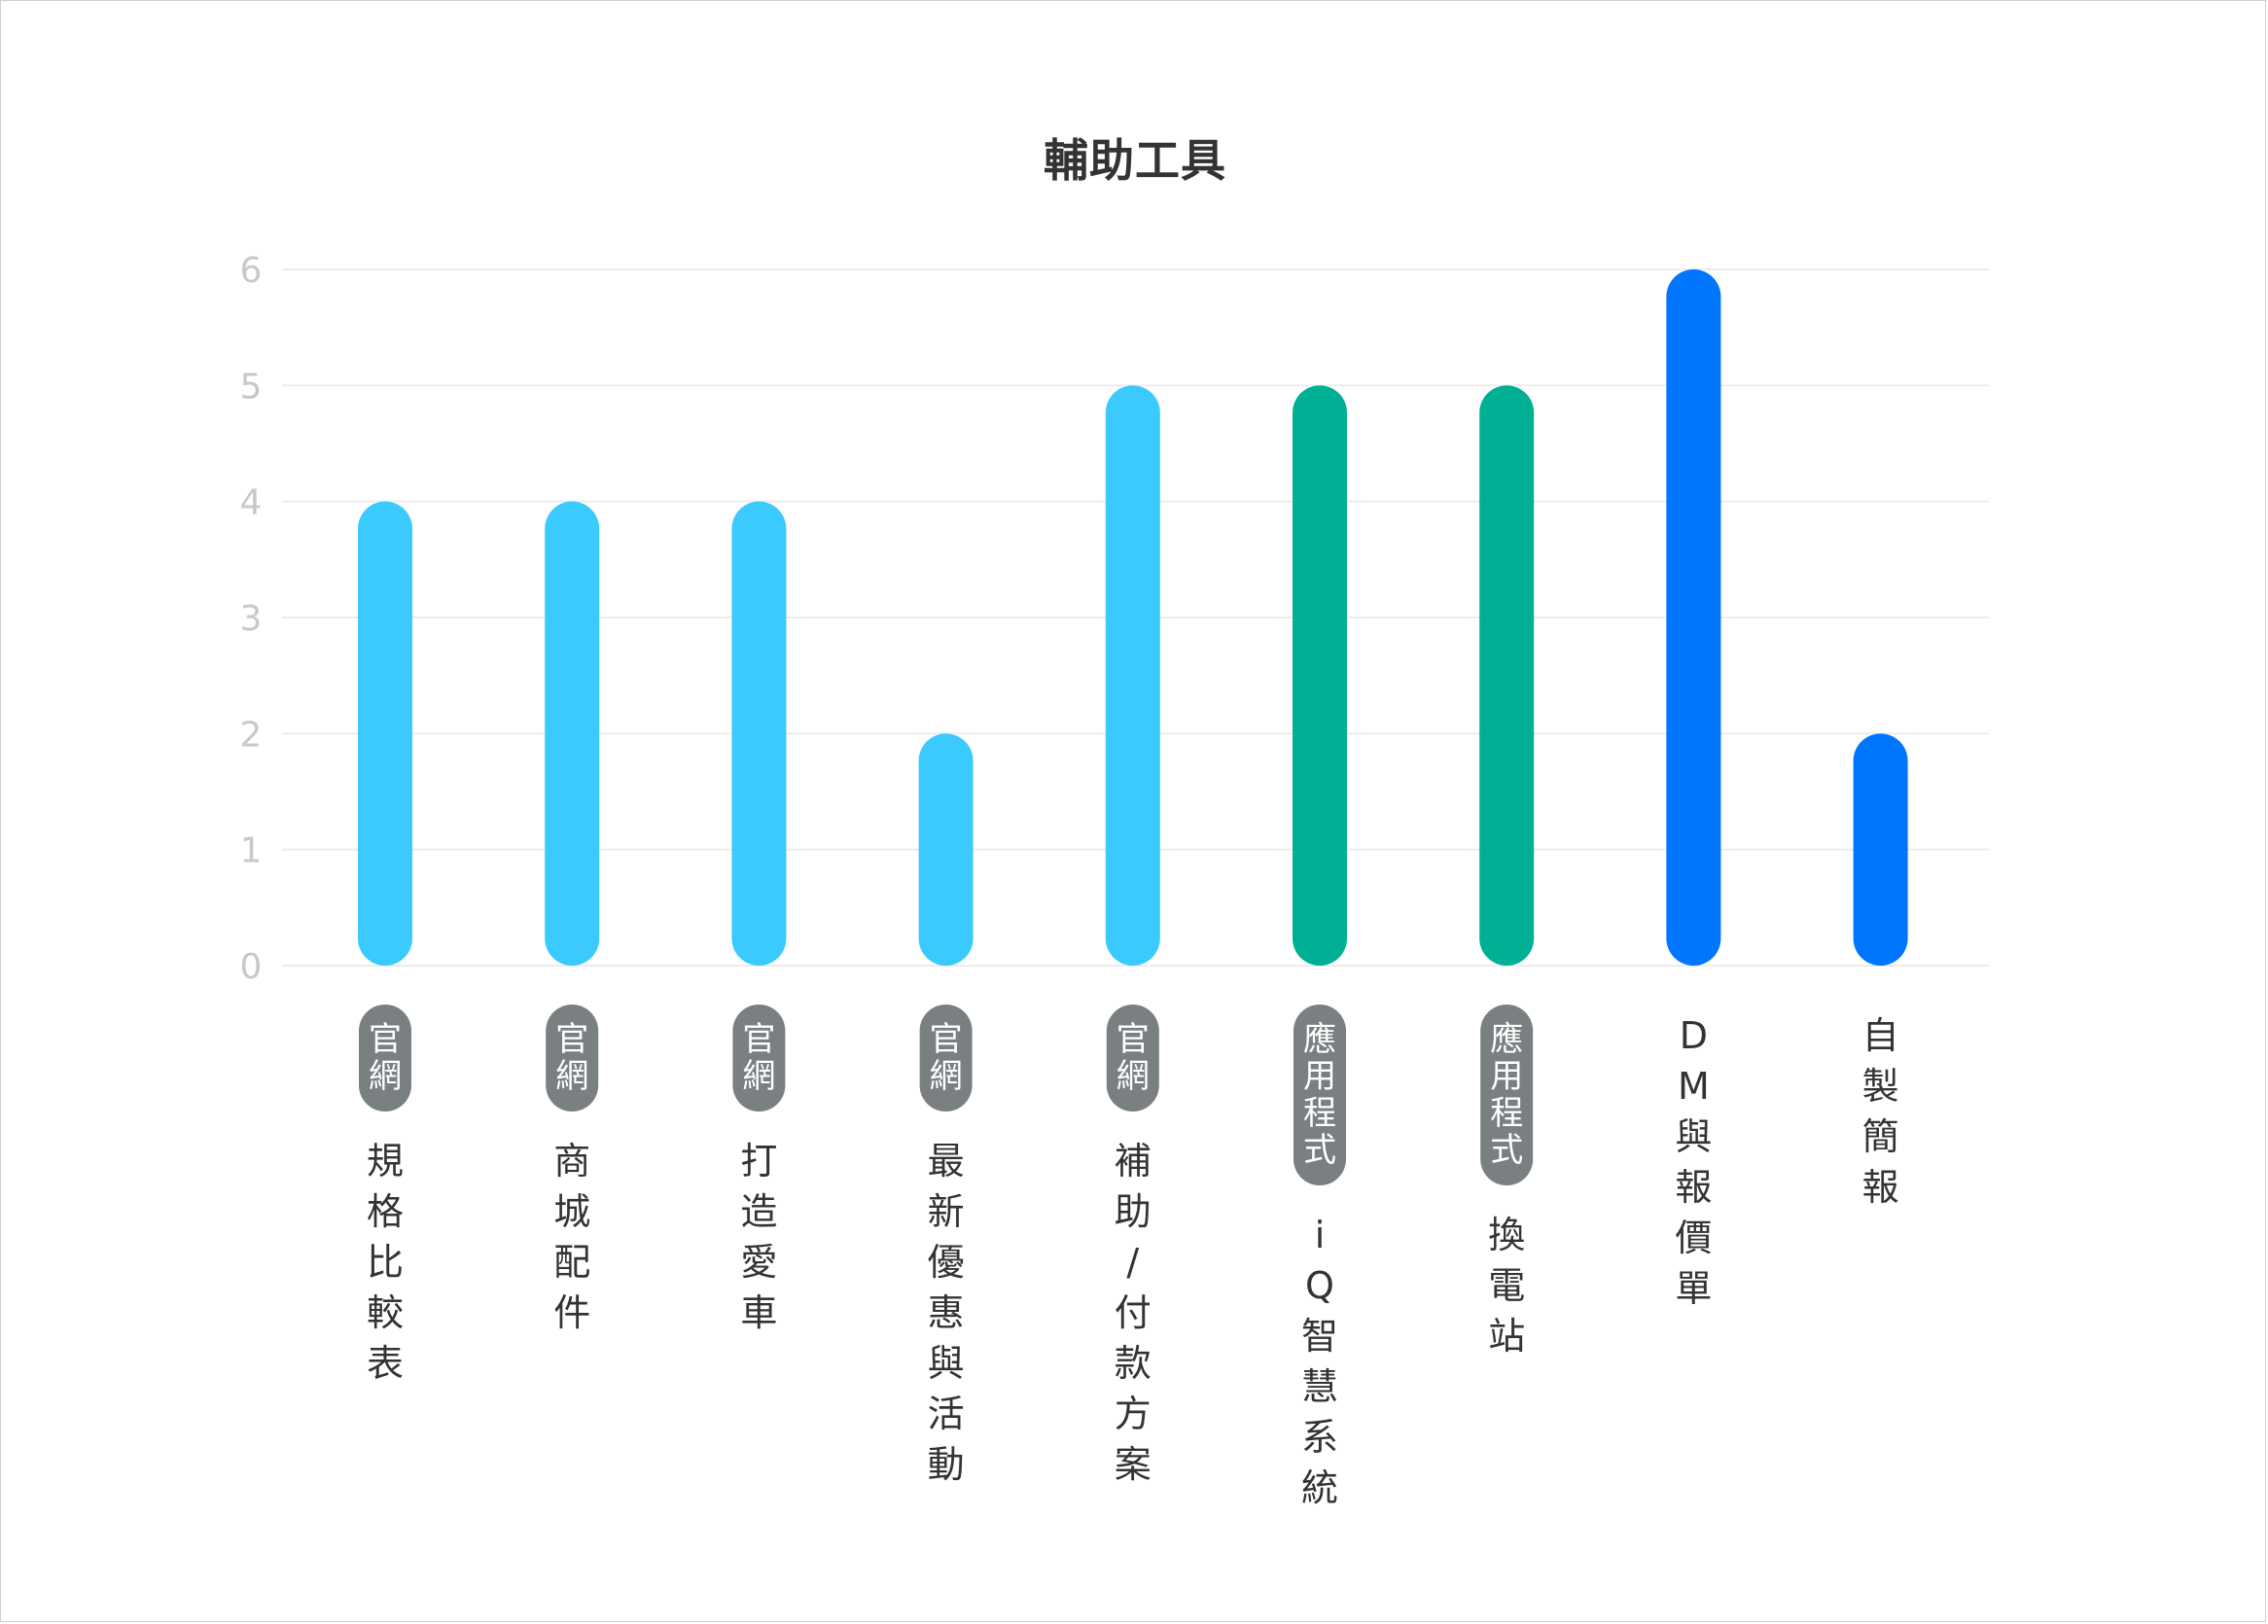  What do you see at coordinates (758, 1262) in the screenshot?
I see `category-label: 愛` at bounding box center [758, 1262].